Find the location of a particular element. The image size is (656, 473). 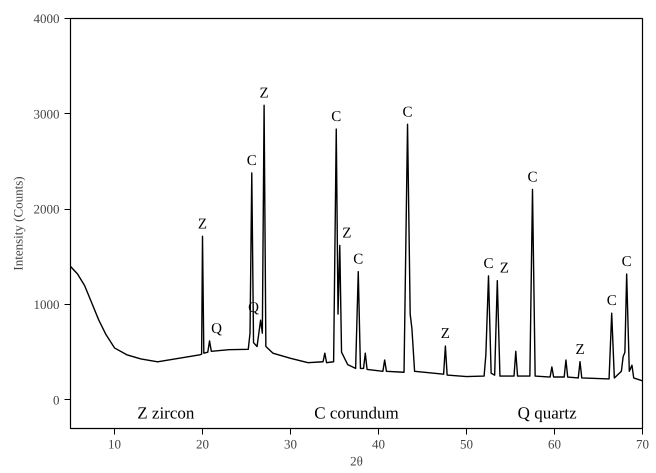

y-tick-label: 2000 is located at coordinates (47, 209).